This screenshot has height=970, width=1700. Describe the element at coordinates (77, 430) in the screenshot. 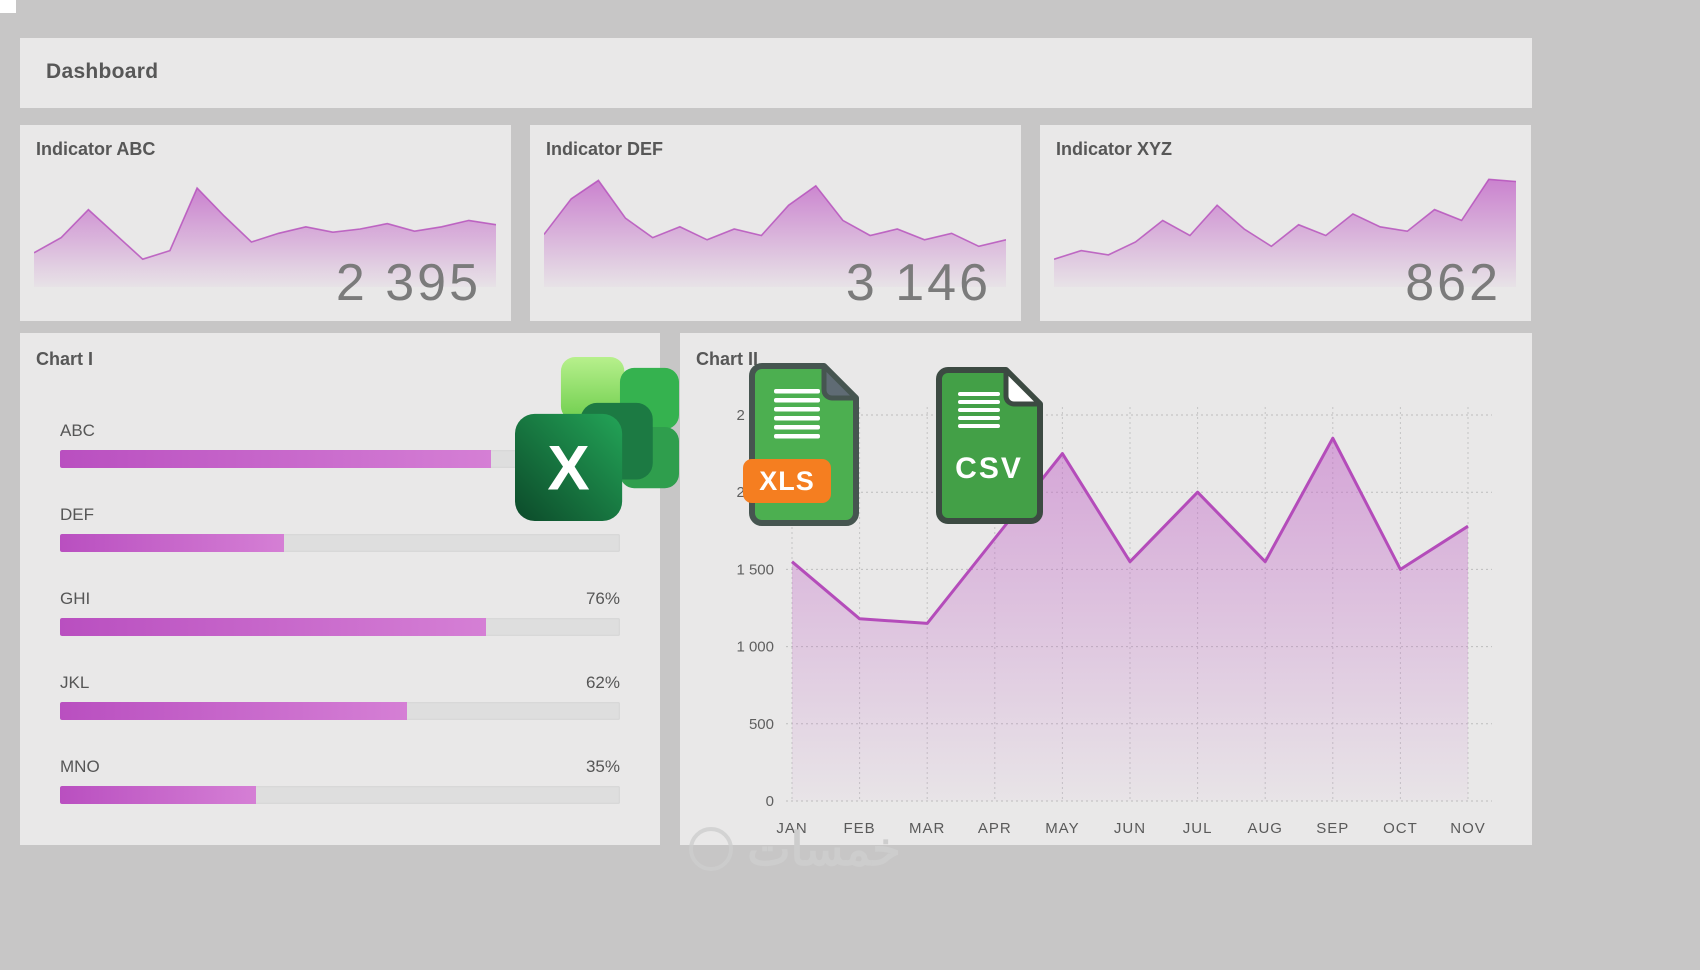

I see `bar-category-label: ABC` at that location.